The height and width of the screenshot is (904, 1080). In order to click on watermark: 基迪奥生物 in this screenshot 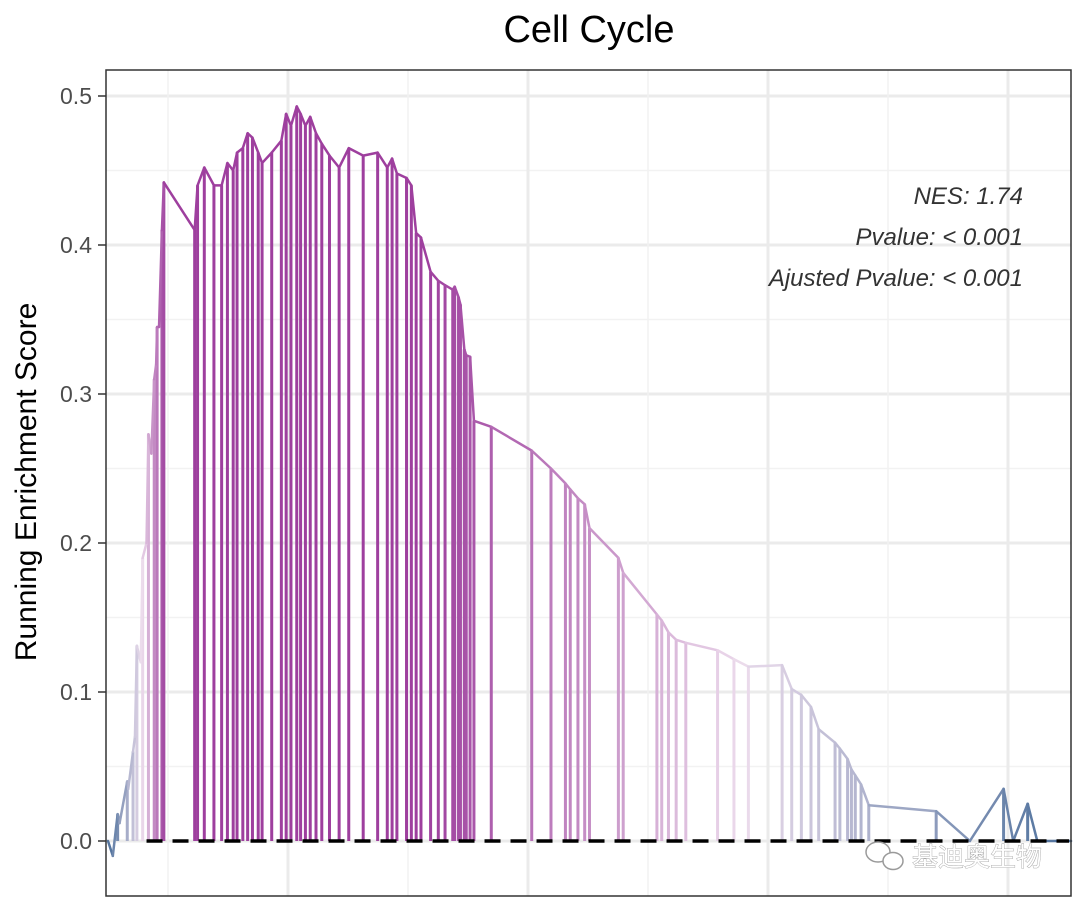, I will do `click(953, 856)`.